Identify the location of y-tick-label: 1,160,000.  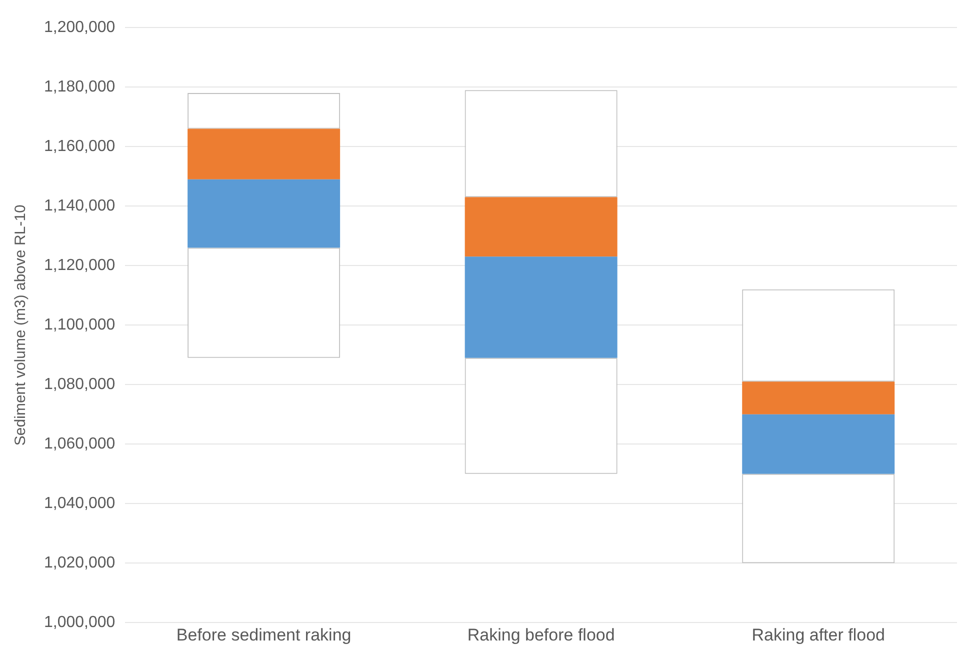
(80, 147).